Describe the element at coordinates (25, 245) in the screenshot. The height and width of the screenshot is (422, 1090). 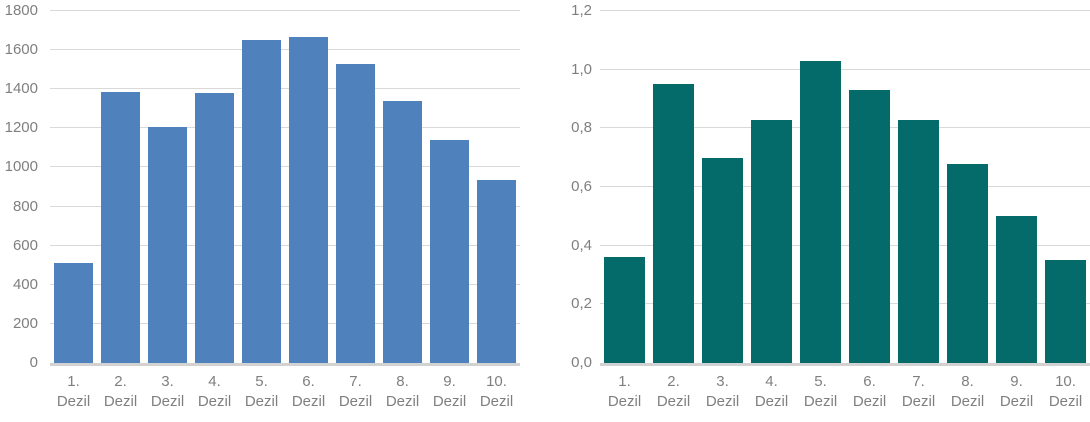
I see `y-tick-label: 600` at that location.